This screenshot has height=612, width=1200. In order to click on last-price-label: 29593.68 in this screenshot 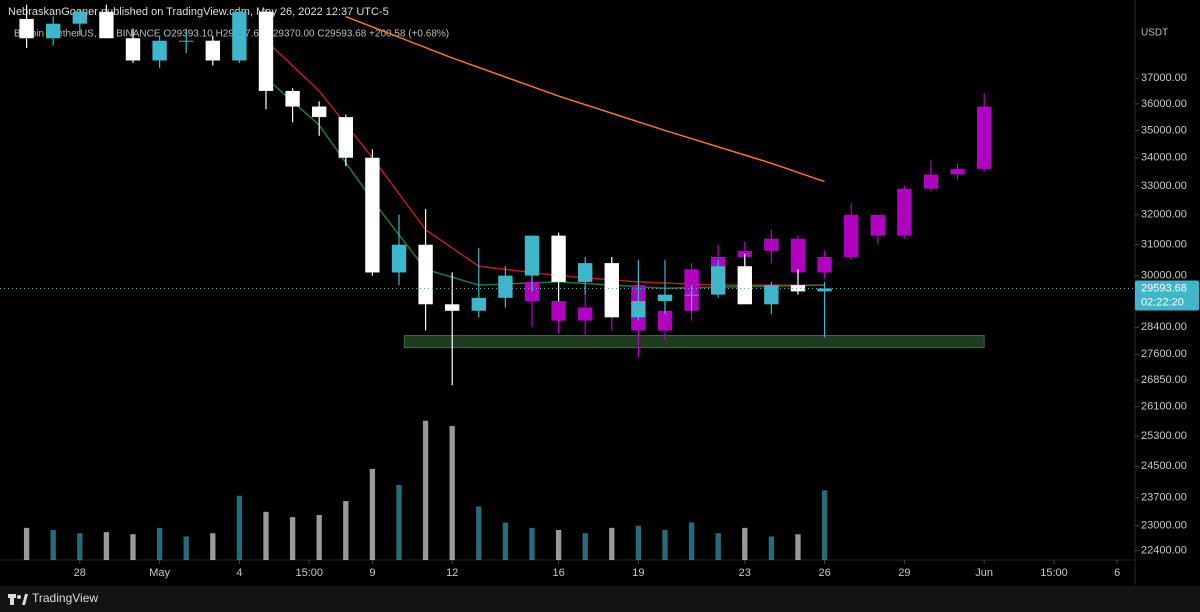, I will do `click(1164, 288)`.